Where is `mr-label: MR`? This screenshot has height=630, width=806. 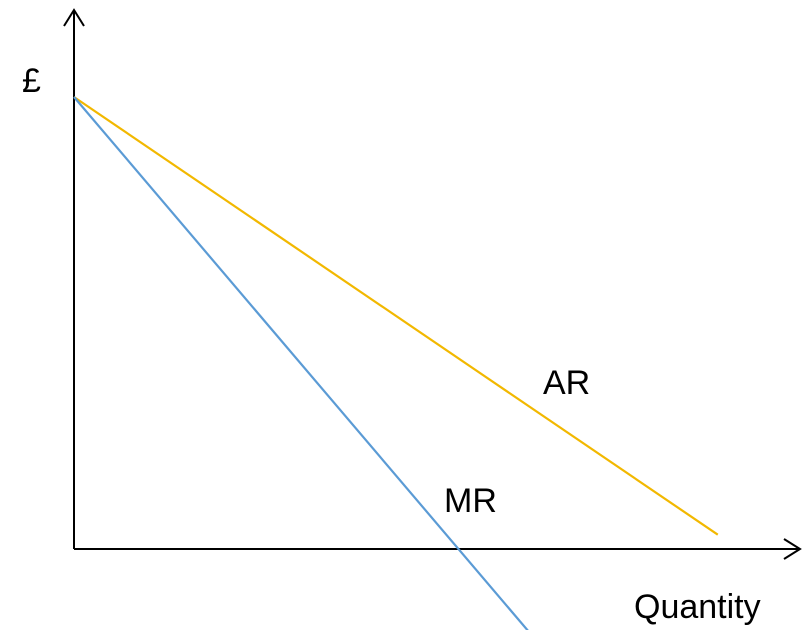
mr-label: MR is located at coordinates (470, 501).